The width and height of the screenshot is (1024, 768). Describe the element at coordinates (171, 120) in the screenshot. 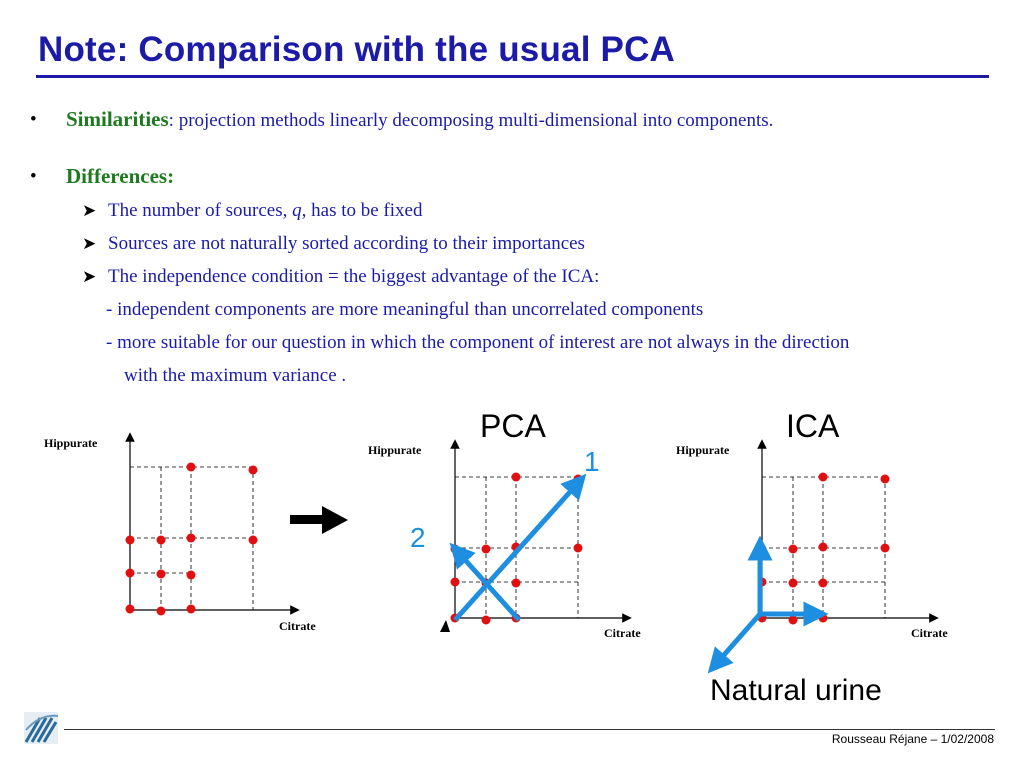

I see `similarities-colon: :` at that location.